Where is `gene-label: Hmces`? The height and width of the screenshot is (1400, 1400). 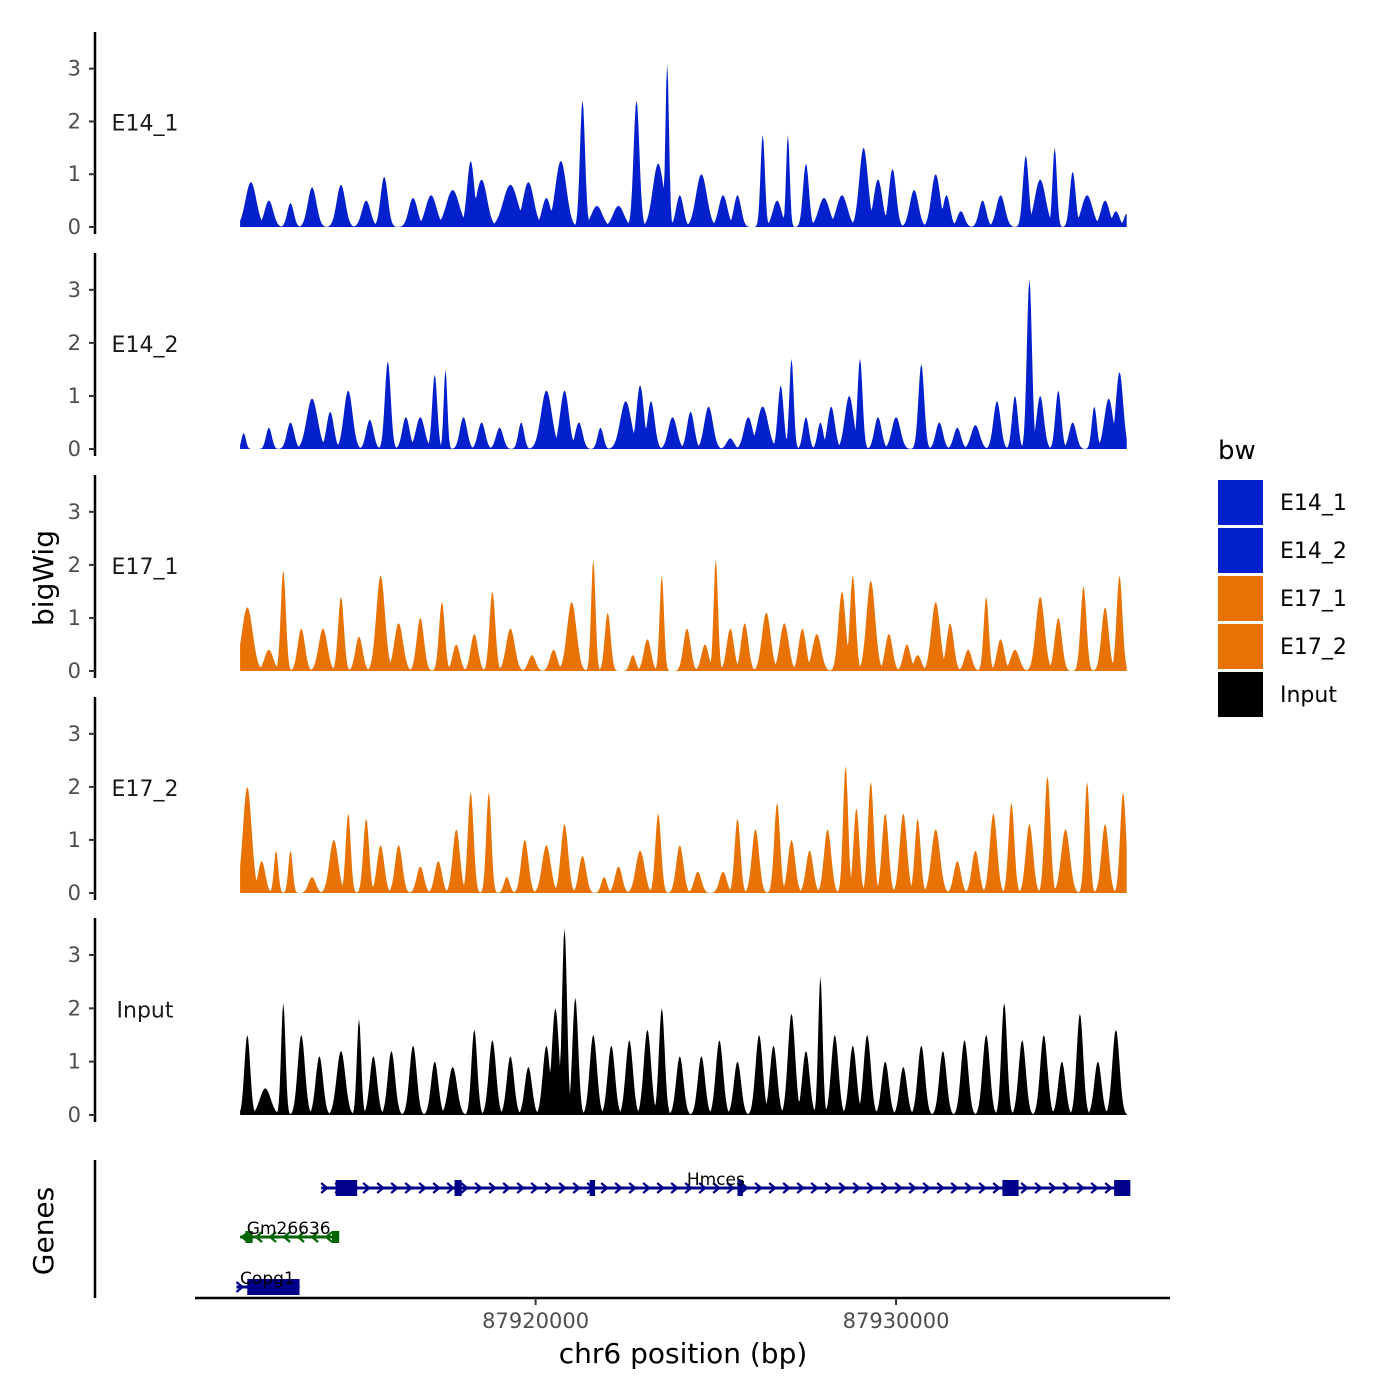
gene-label: Hmces is located at coordinates (716, 1180).